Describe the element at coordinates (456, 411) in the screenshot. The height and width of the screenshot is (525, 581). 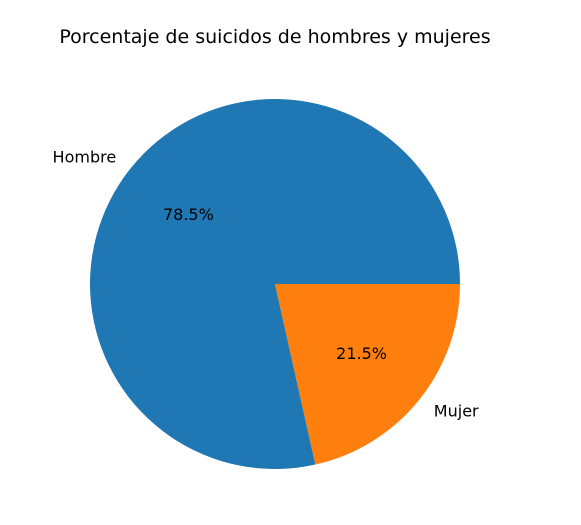
I see `slice-label-mujer: Mujer` at that location.